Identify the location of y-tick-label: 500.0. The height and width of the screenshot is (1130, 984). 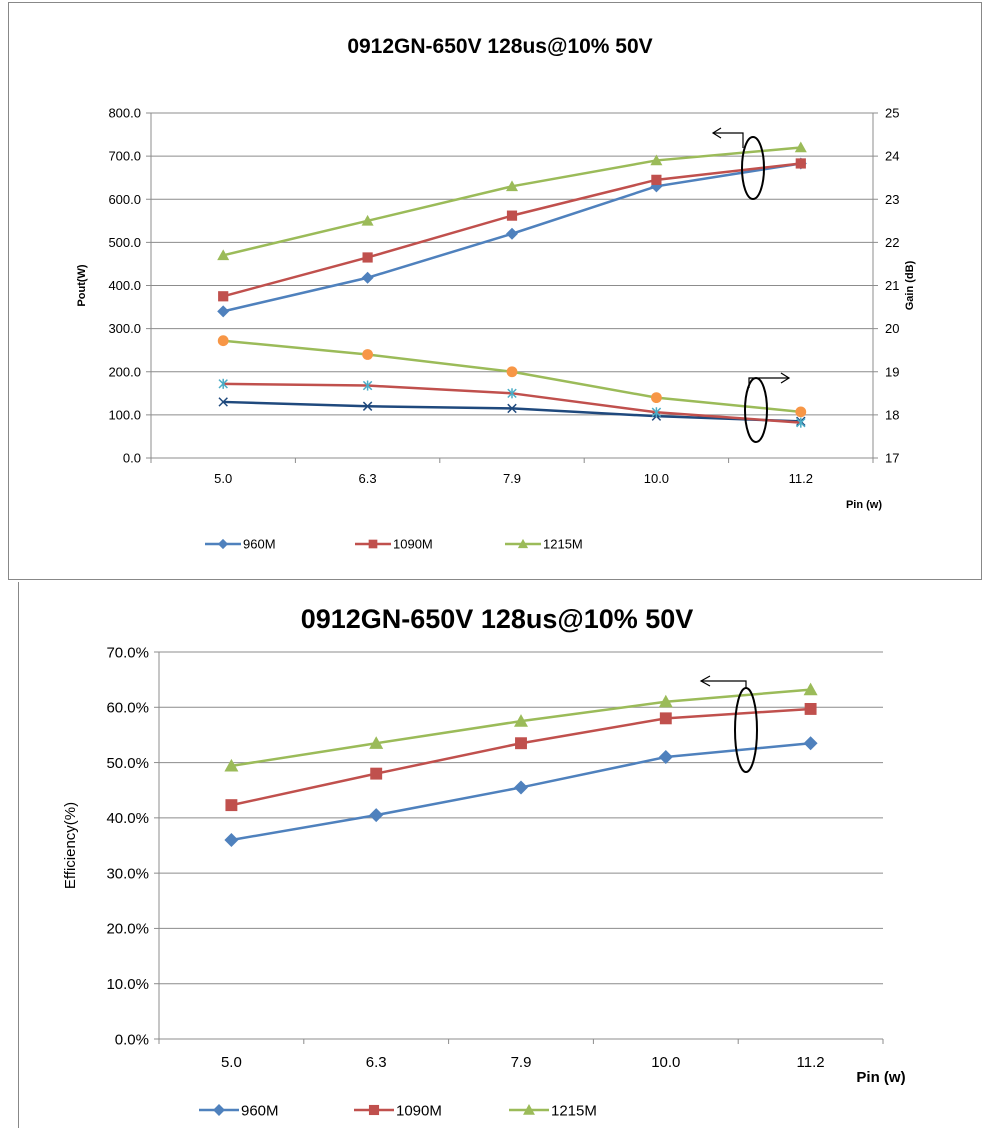
(124, 242).